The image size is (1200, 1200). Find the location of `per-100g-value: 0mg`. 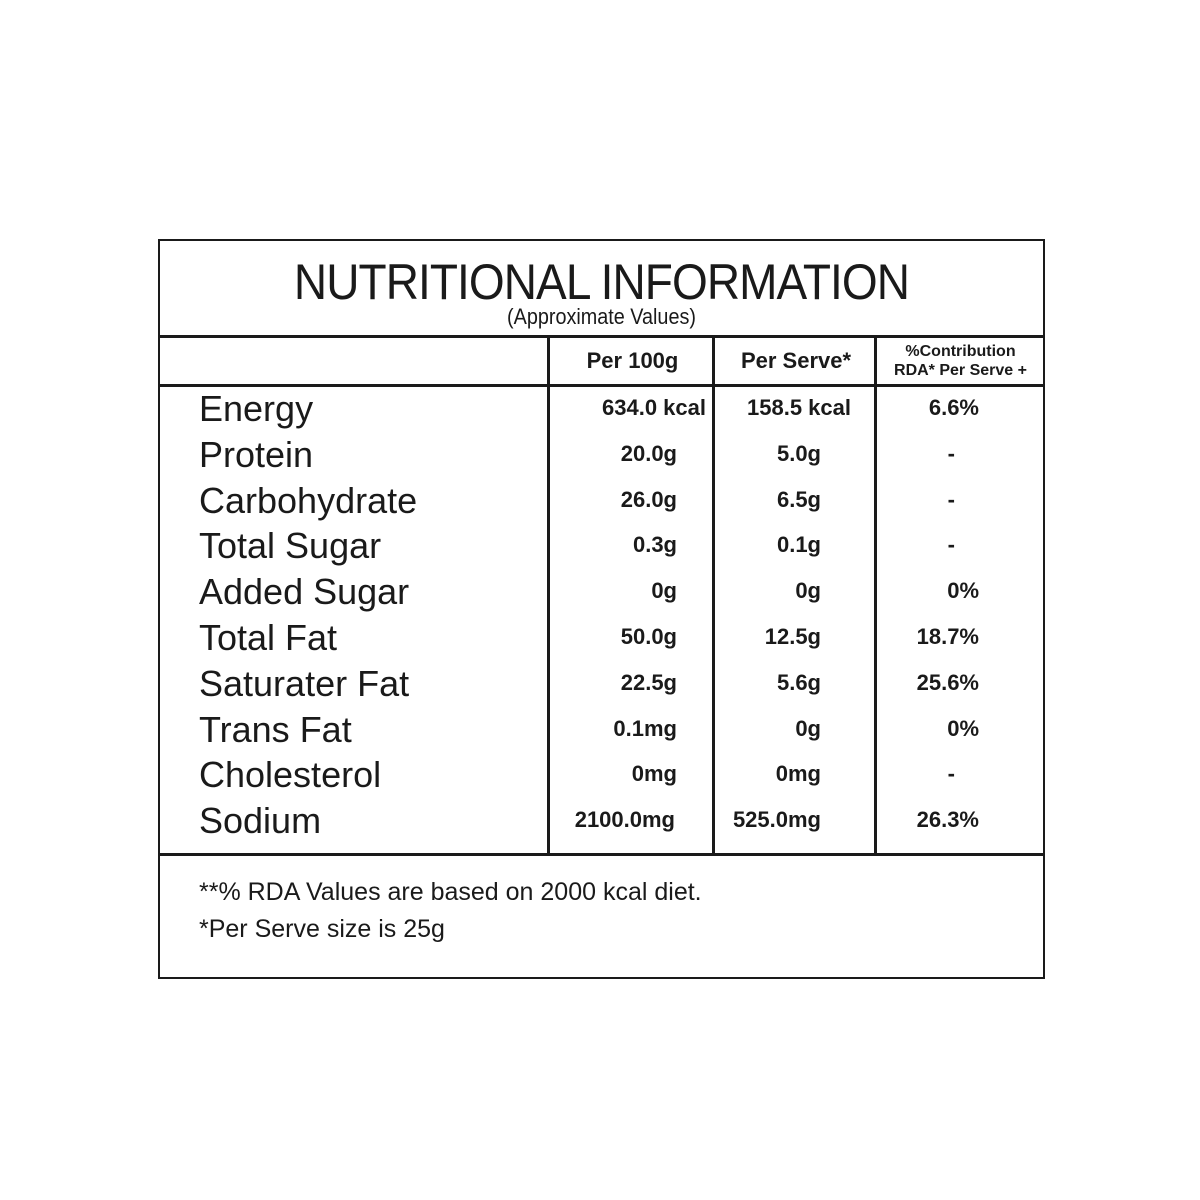

per-100g-value: 0mg is located at coordinates (654, 774).